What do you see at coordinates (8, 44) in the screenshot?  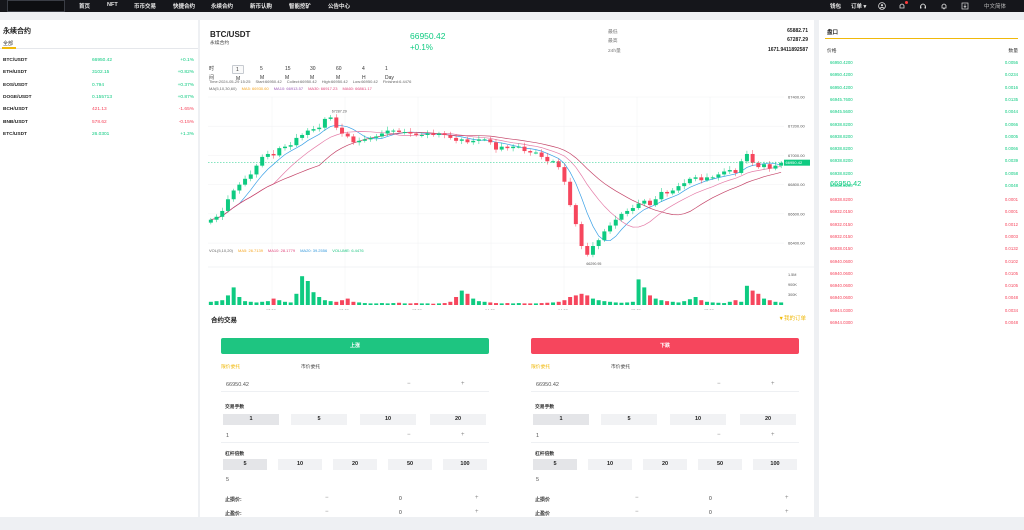 I see `tab-all: 全部` at bounding box center [8, 44].